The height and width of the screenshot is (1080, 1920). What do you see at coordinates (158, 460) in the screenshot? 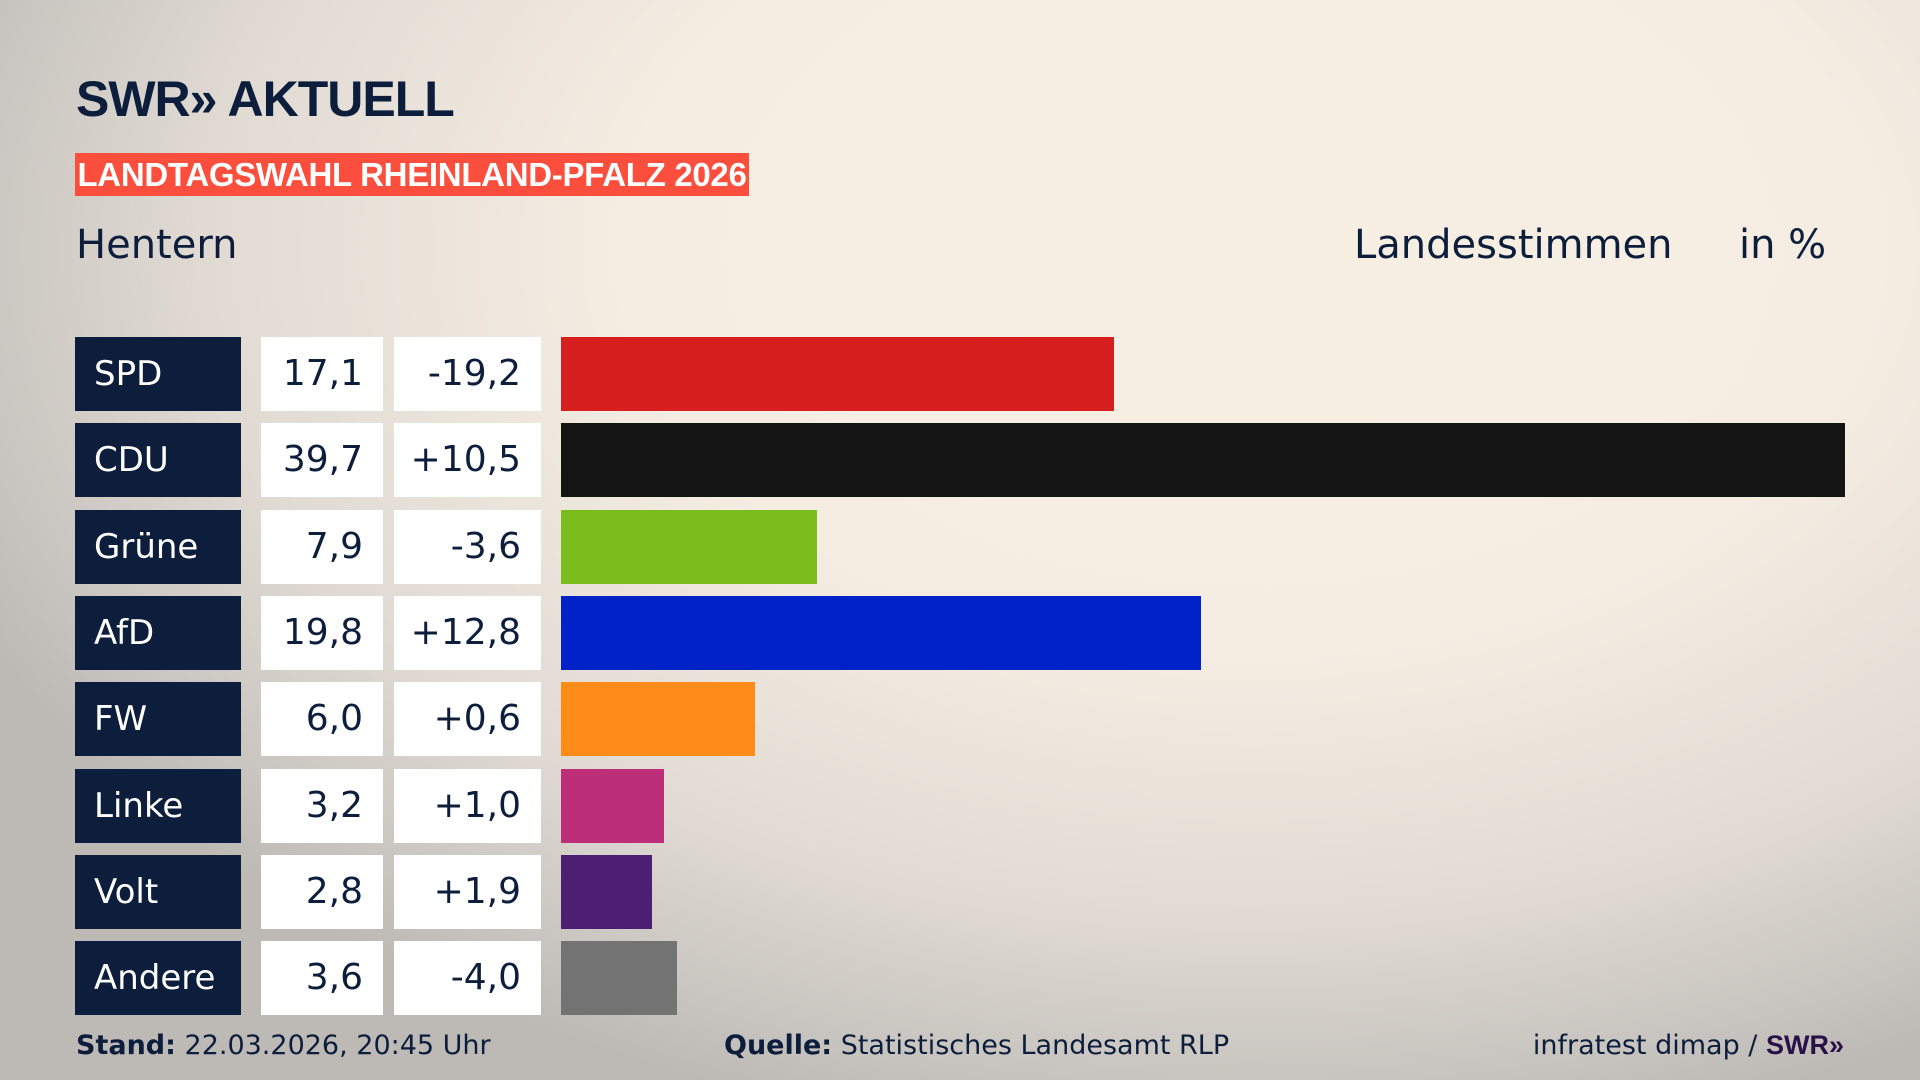
I see `party-name: CDU` at bounding box center [158, 460].